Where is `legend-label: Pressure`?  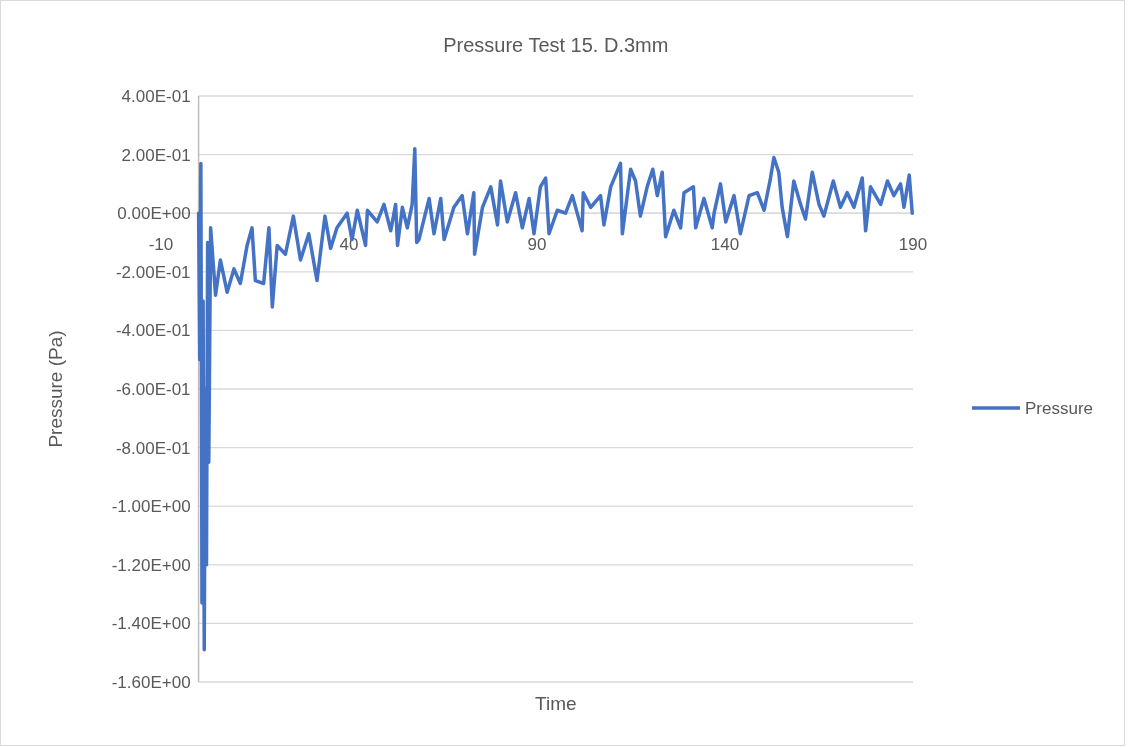
legend-label: Pressure is located at coordinates (1059, 408).